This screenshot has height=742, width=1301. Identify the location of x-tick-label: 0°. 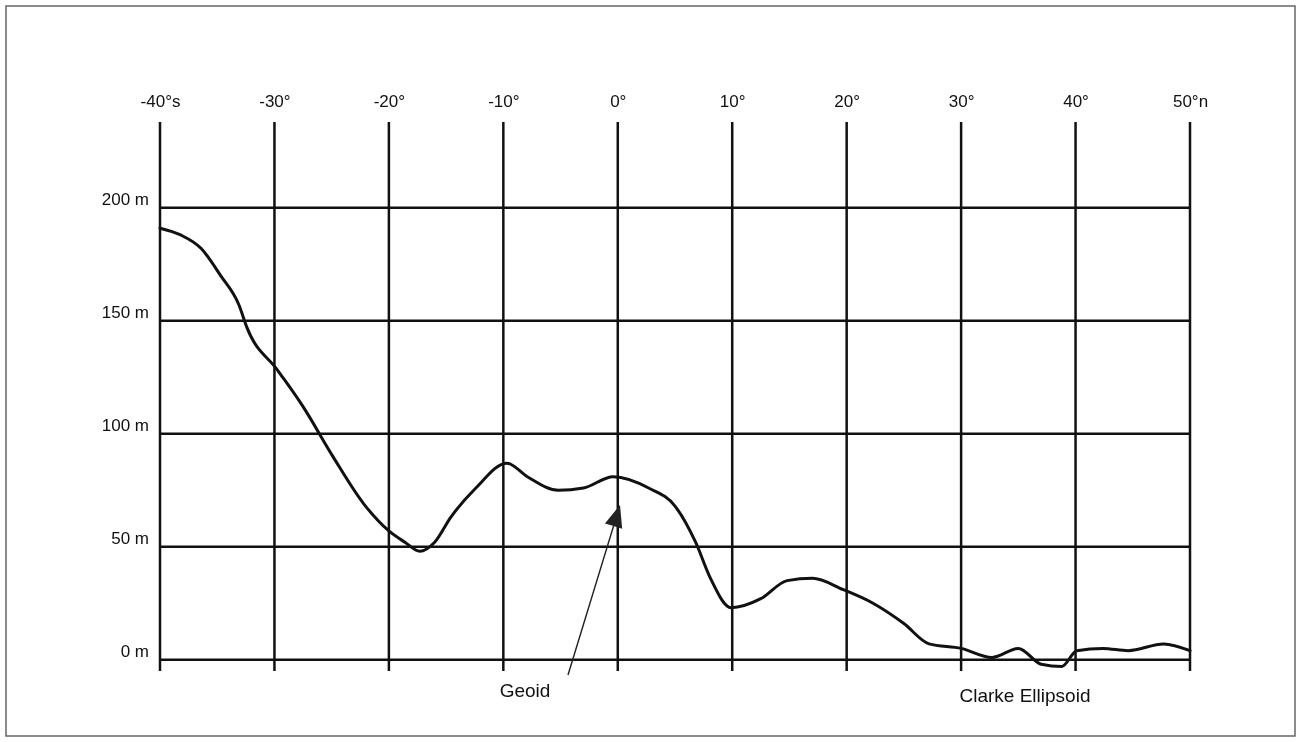
(618, 101).